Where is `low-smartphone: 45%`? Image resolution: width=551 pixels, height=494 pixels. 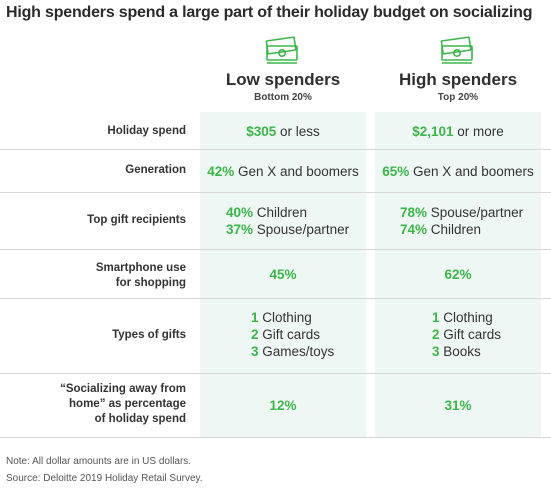
low-smartphone: 45% is located at coordinates (283, 274).